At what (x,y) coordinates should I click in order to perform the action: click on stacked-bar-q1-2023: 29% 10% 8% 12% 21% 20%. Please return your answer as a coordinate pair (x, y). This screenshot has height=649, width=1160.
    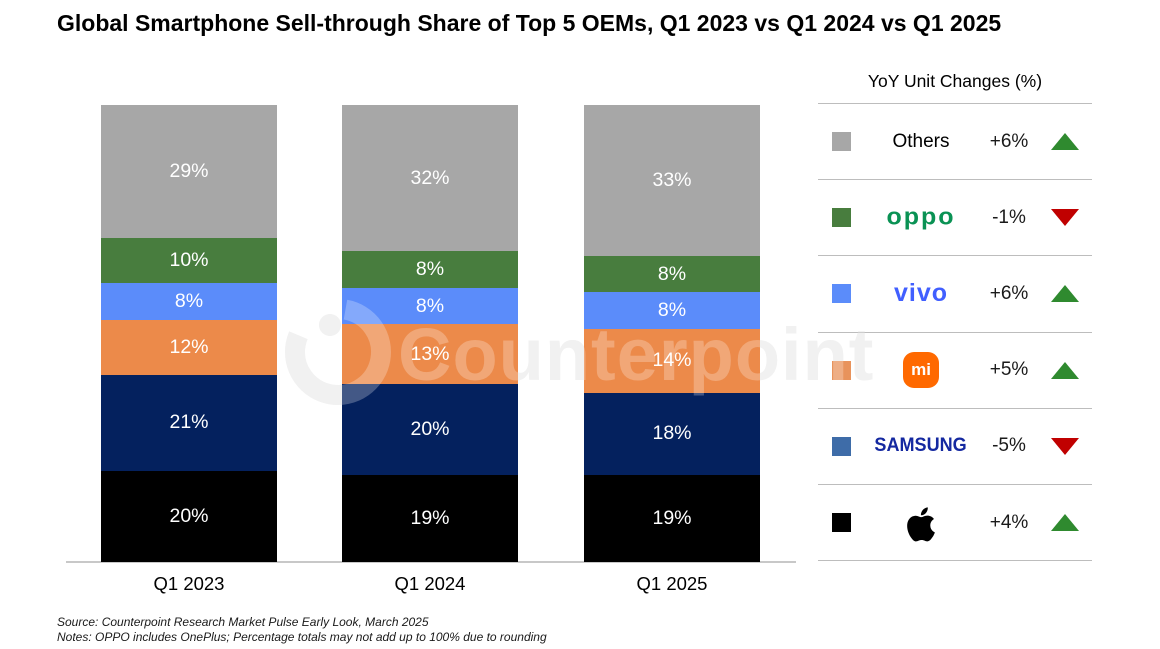
    Looking at the image, I should click on (189, 333).